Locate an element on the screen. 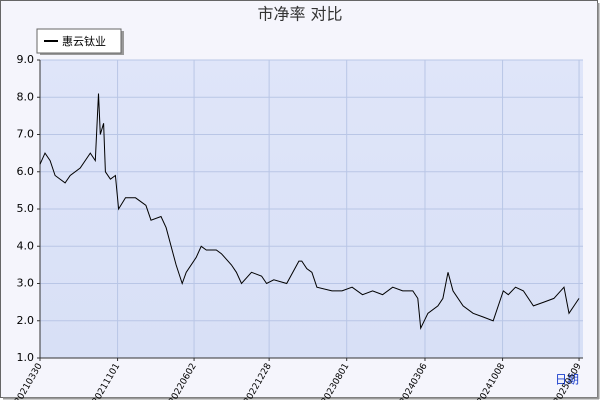 The width and height of the screenshot is (600, 404). y-tick-label: 5.0 is located at coordinates (26, 208).